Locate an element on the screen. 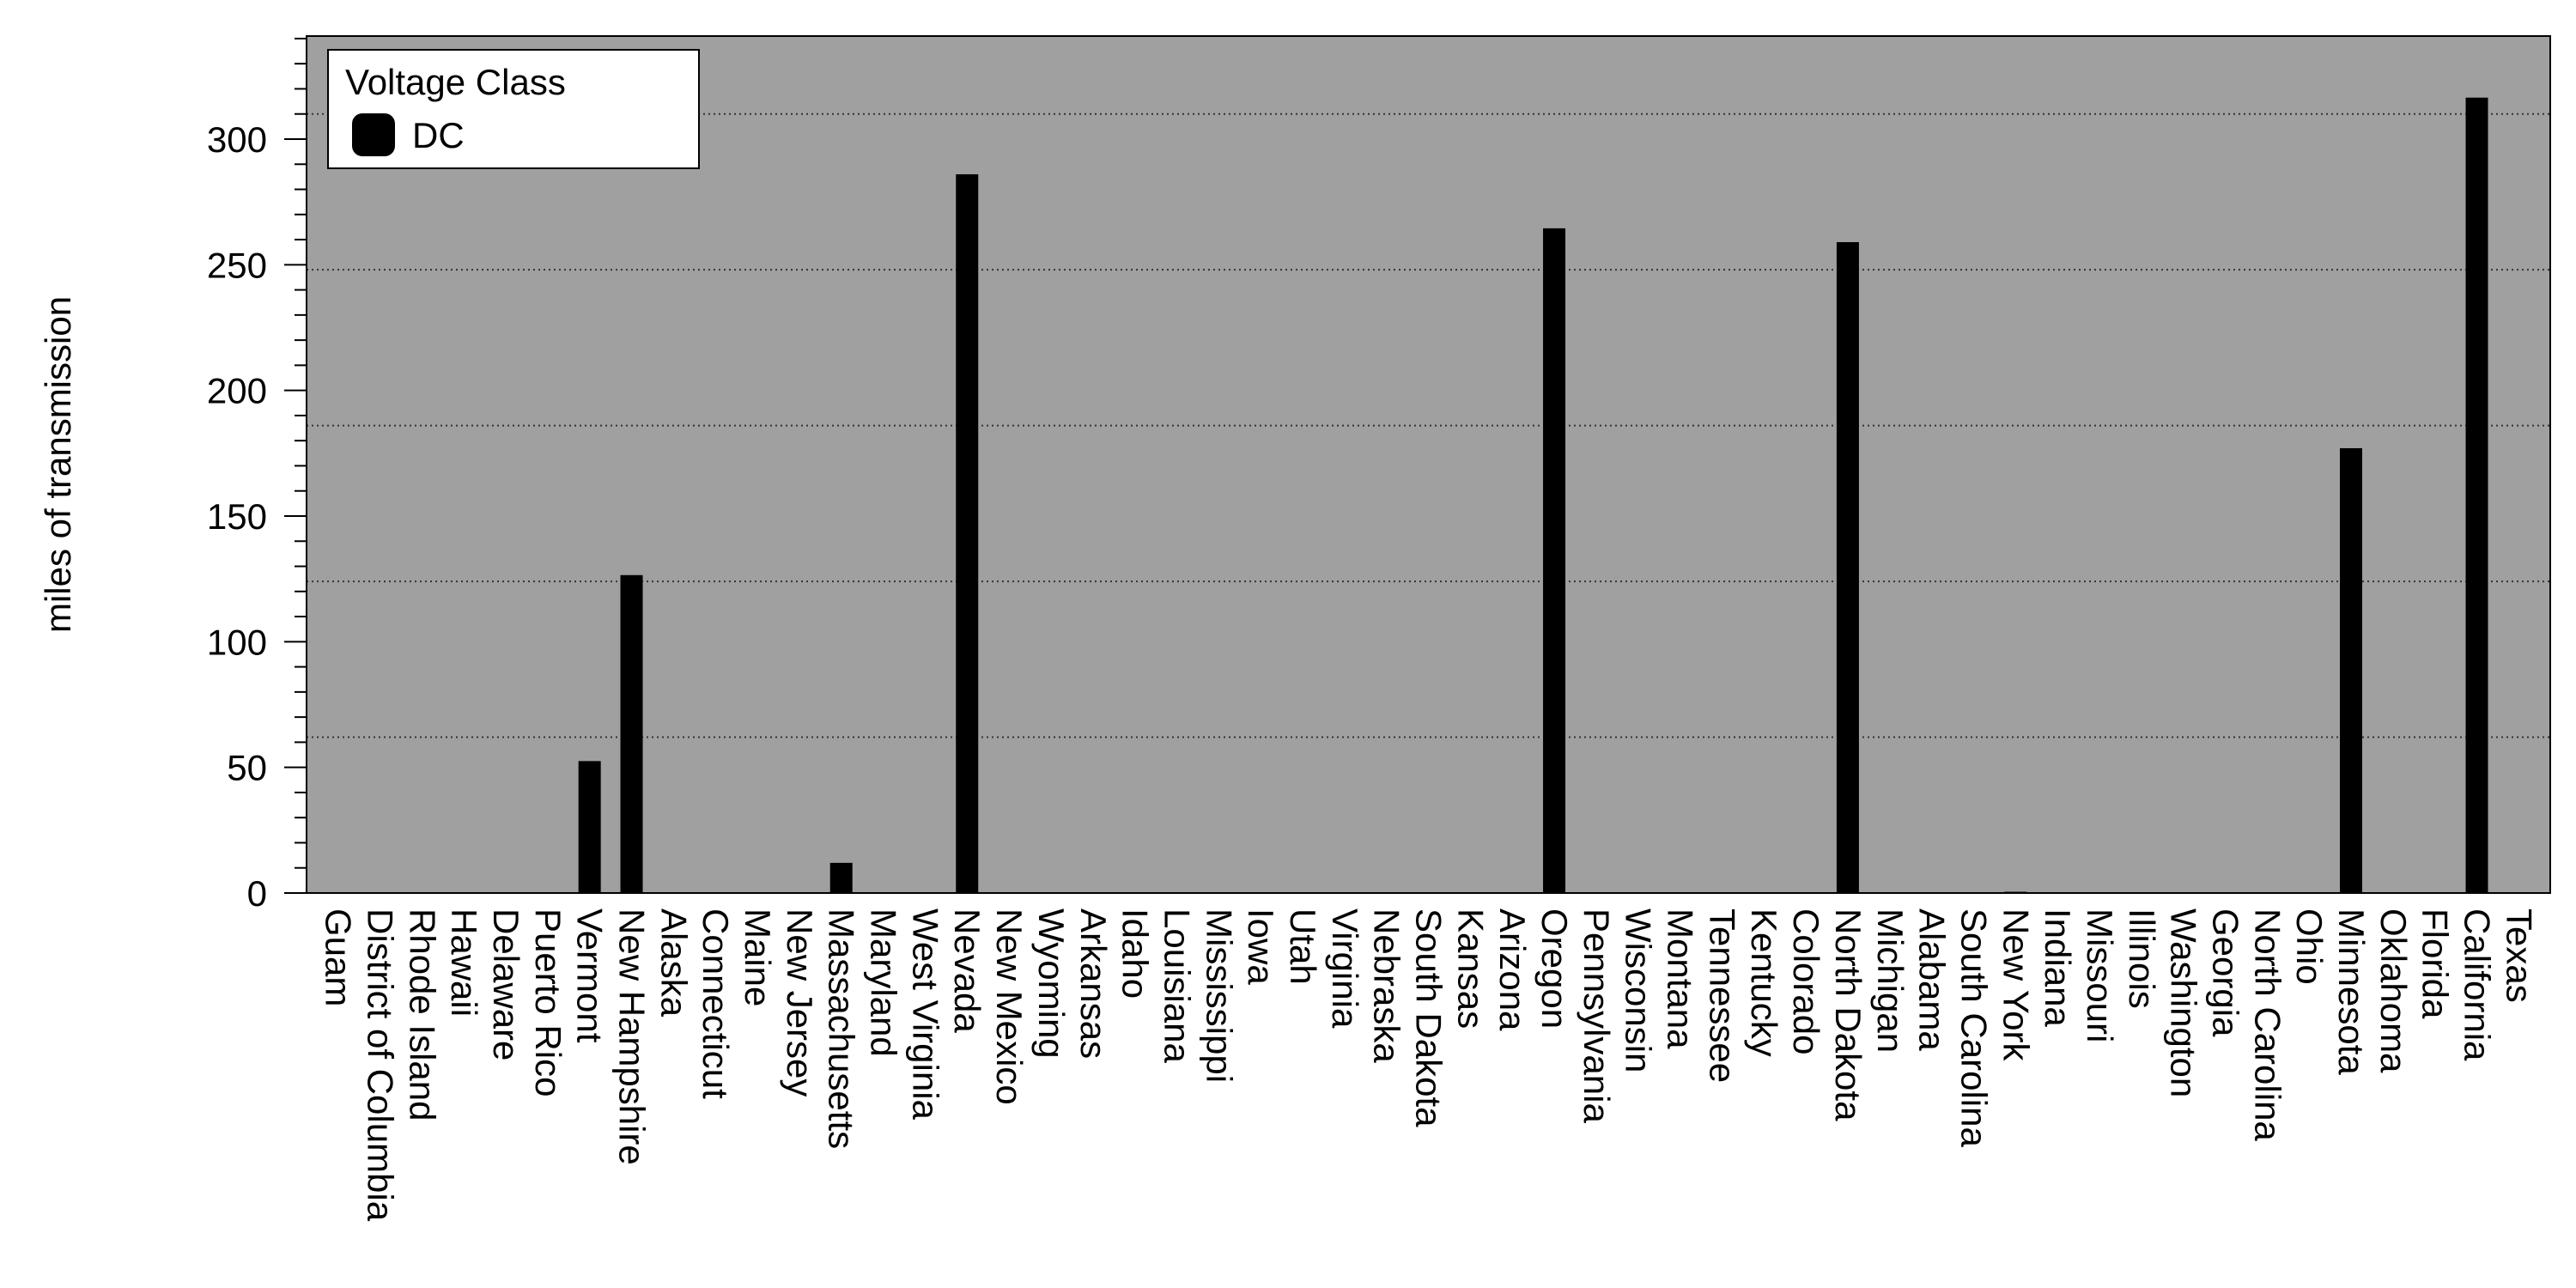 The width and height of the screenshot is (2576, 1288). x-tick-label: Rhode Island is located at coordinates (422, 1014).